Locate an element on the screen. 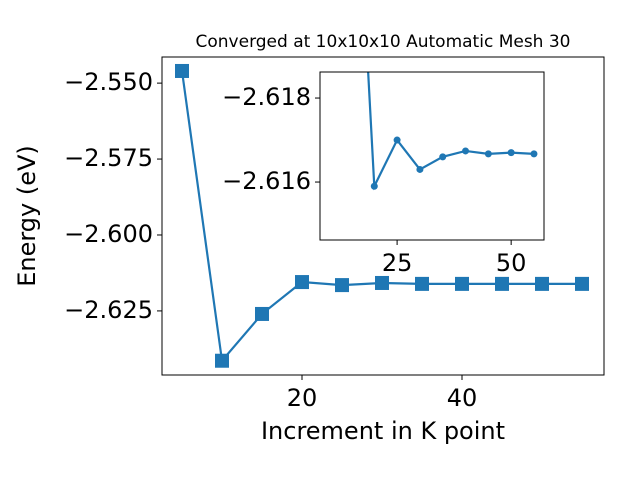 The height and width of the screenshot is (480, 640). axes-frame is located at coordinates (432, 156).